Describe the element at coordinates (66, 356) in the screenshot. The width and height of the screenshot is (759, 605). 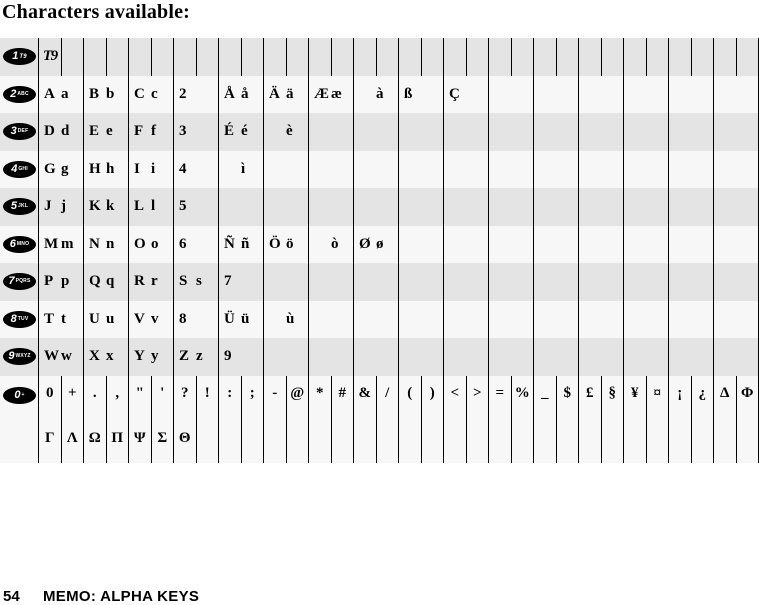
I see `char-slot-2: w` at that location.